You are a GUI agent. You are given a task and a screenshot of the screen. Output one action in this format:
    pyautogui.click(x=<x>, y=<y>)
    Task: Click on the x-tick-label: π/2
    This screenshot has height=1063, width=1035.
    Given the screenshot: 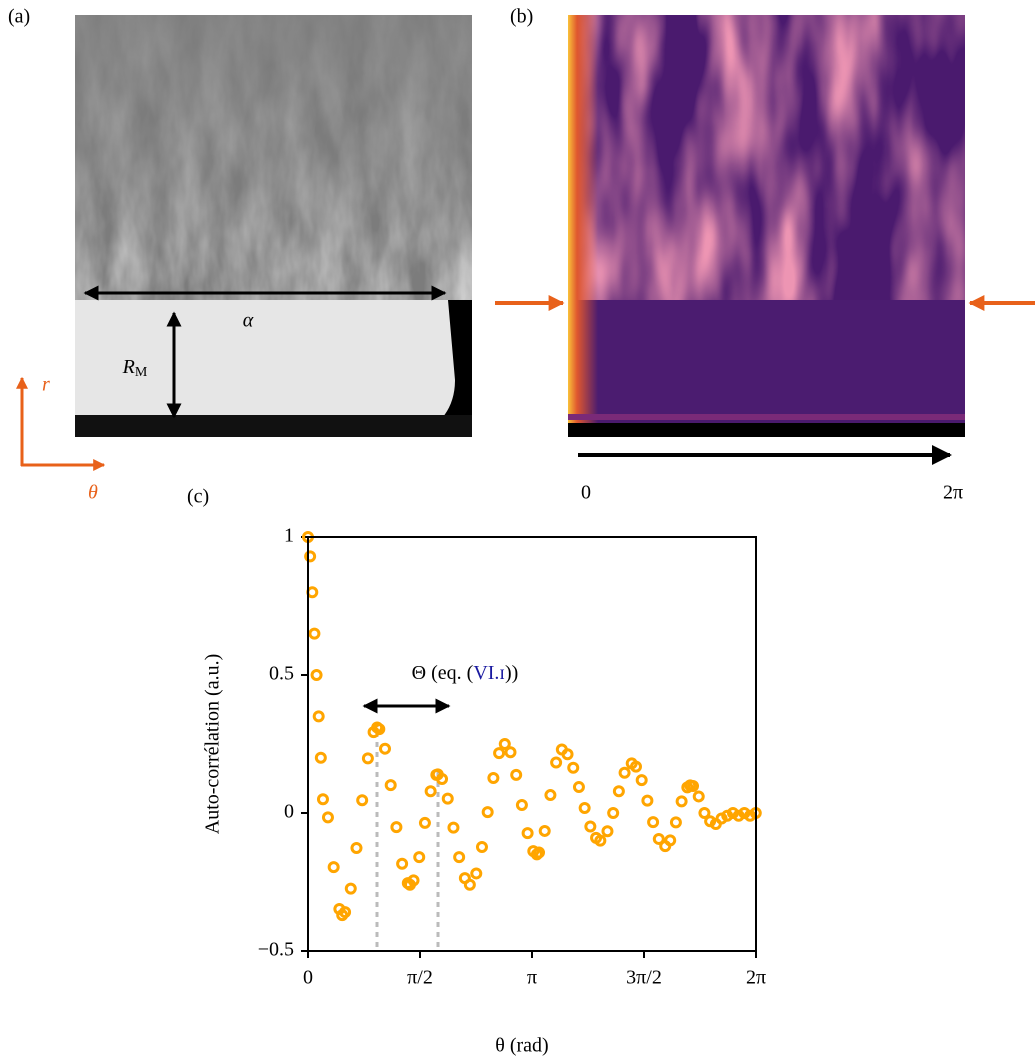 What is the action you would take?
    pyautogui.click(x=420, y=978)
    